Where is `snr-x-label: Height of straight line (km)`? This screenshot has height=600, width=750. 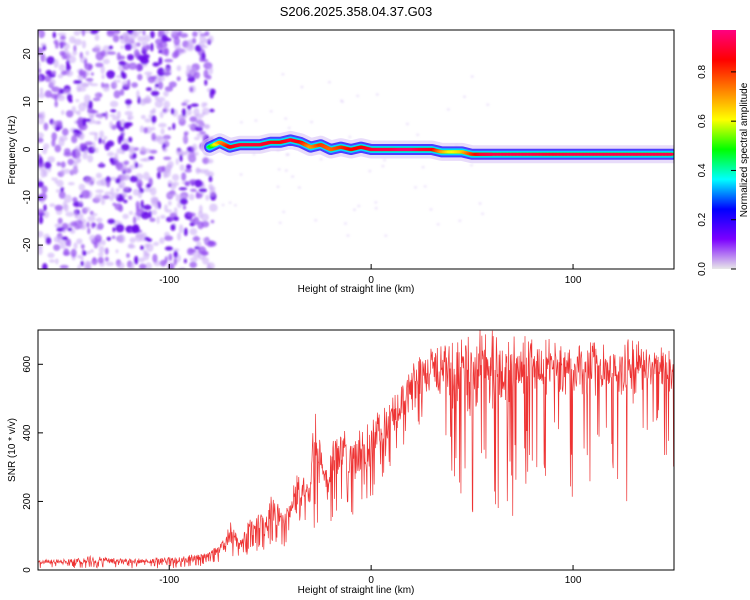
snr-x-label: Height of straight line (km) is located at coordinates (356, 590).